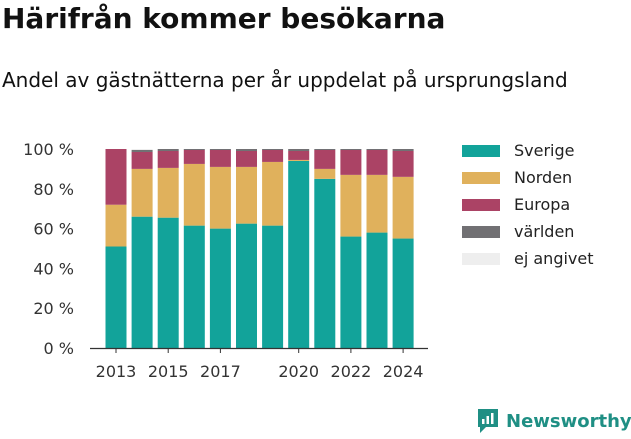  I want to click on legend-item: Sverige, so click(528, 150).